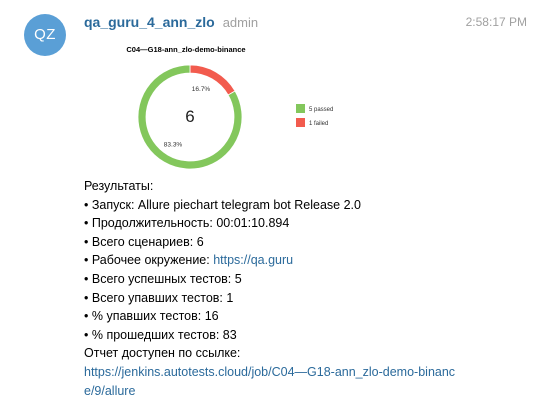 The height and width of the screenshot is (418, 541). Describe the element at coordinates (314, 115) in the screenshot. I see `chart-legend: 5 passed 1 failed` at that location.